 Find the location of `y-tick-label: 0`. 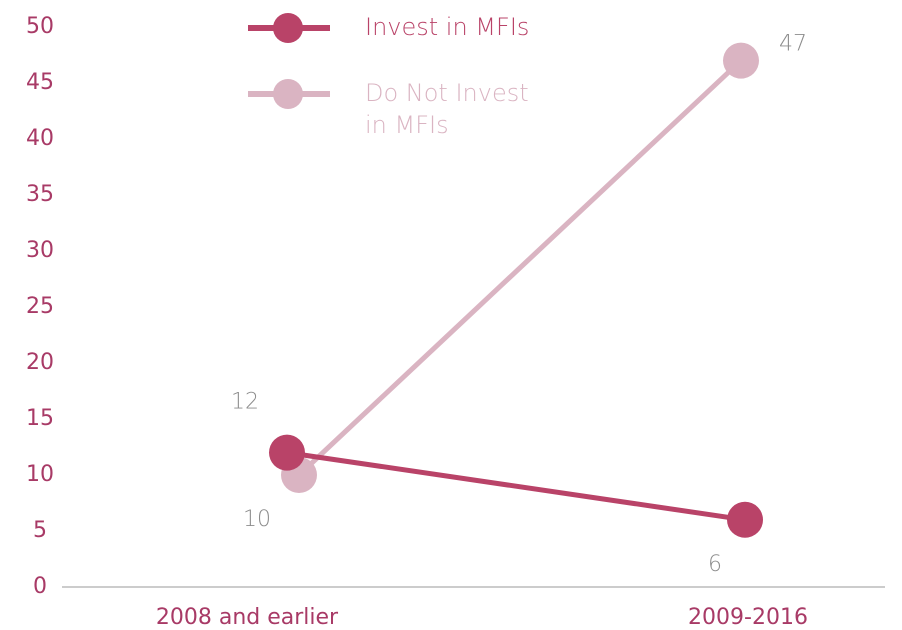

y-tick-label: 0 is located at coordinates (40, 586).